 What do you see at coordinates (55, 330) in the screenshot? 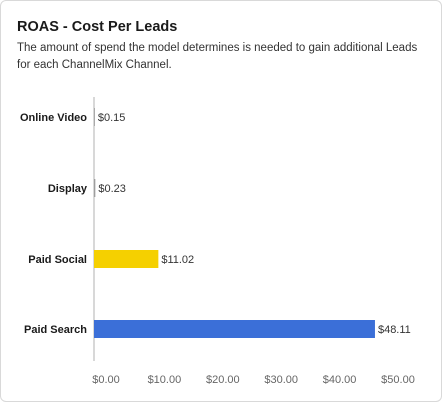
I see `category-label-3: Paid Search` at bounding box center [55, 330].